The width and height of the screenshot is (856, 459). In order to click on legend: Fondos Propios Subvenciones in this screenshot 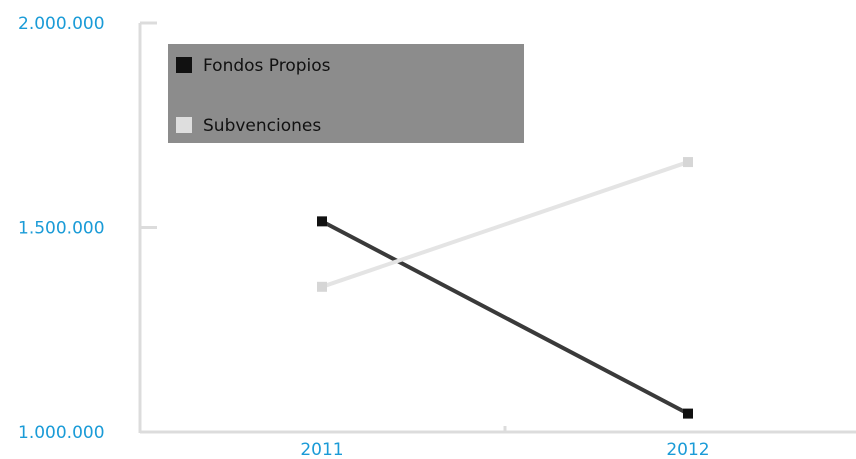, I will do `click(346, 93)`.